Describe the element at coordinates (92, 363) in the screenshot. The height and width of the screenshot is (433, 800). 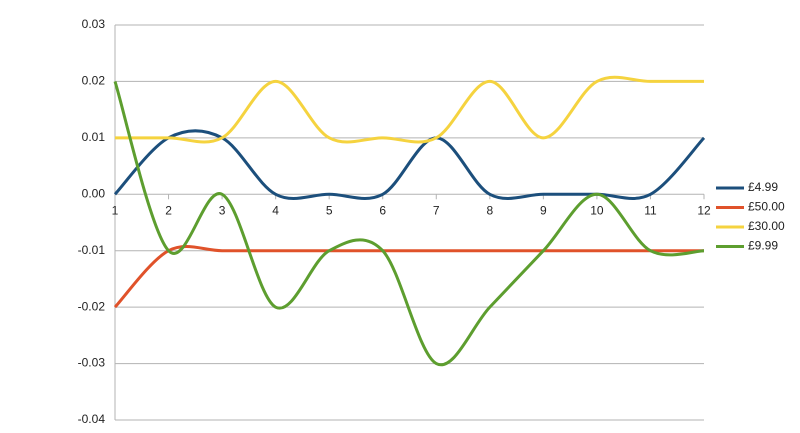
I see `y-tick-label: -0.03` at that location.